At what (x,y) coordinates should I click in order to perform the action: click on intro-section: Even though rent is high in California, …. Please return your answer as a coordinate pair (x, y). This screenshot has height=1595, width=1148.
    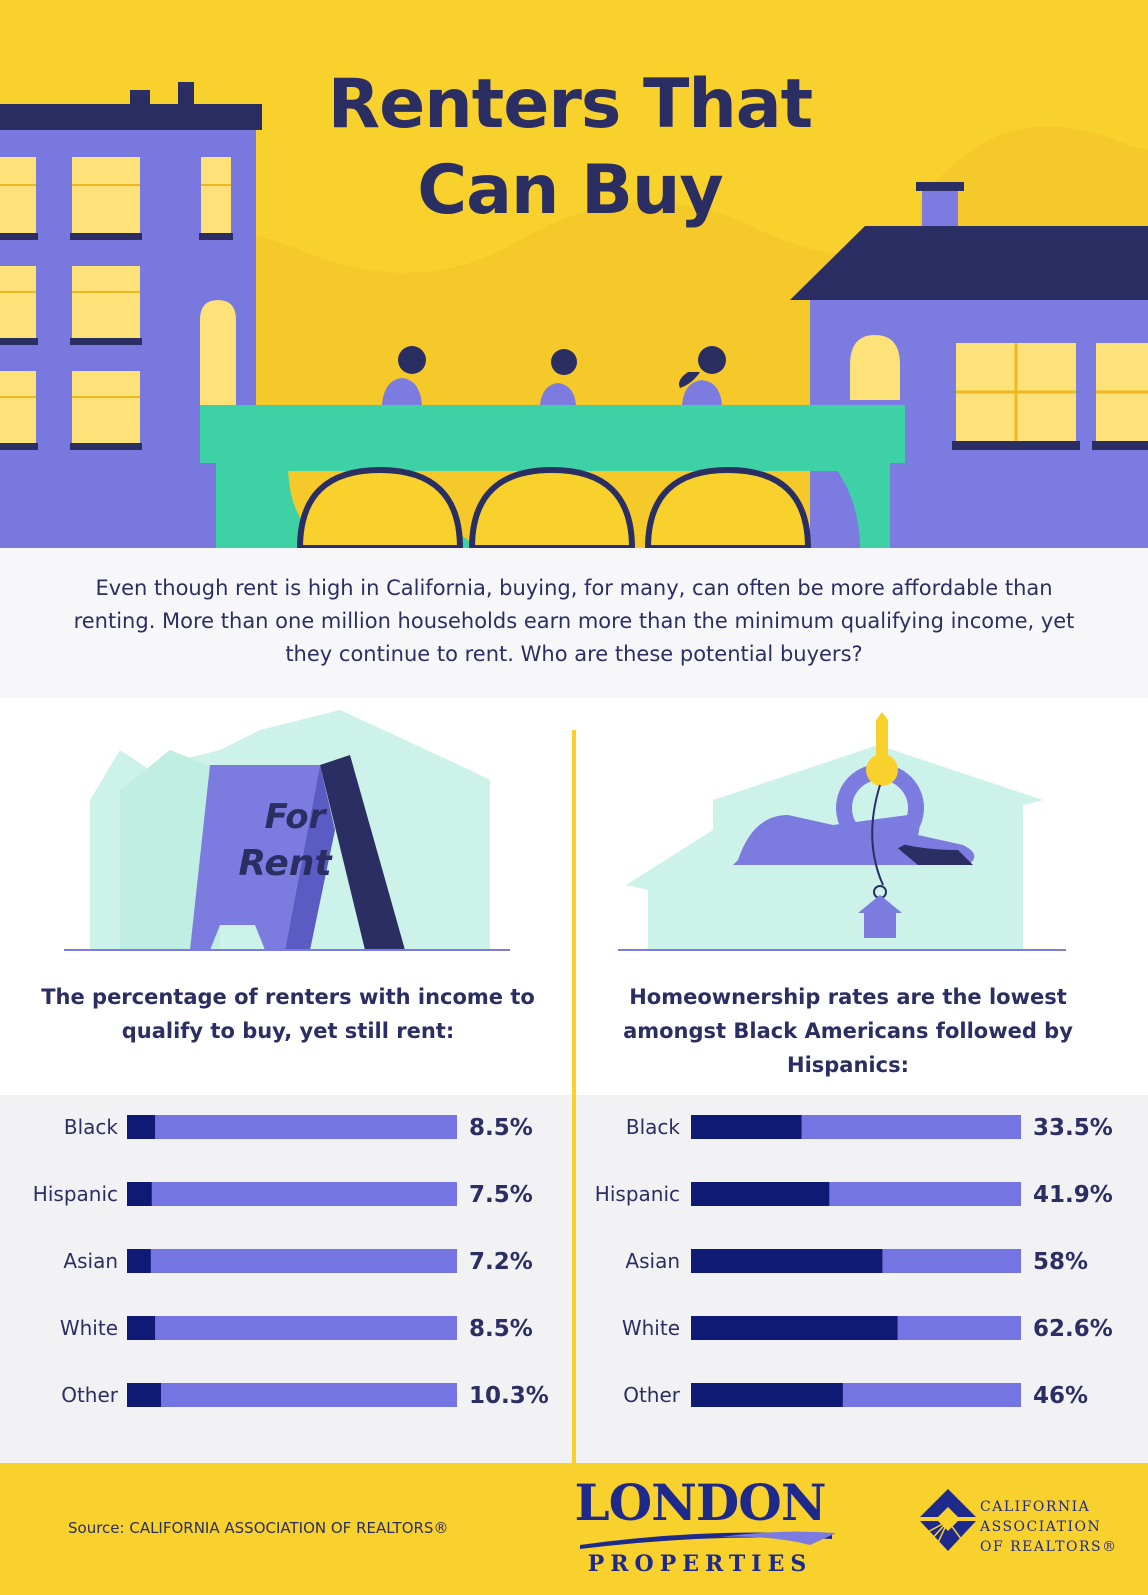
    Looking at the image, I should click on (574, 623).